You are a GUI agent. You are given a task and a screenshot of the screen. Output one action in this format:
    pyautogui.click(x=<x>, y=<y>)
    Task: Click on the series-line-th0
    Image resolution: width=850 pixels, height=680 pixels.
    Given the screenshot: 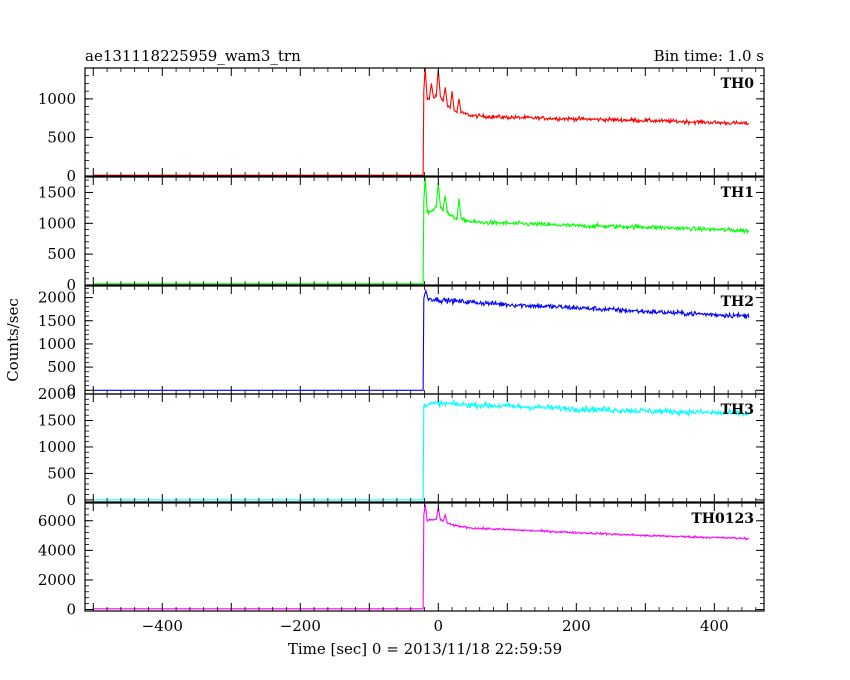 What is the action you would take?
    pyautogui.click(x=421, y=122)
    